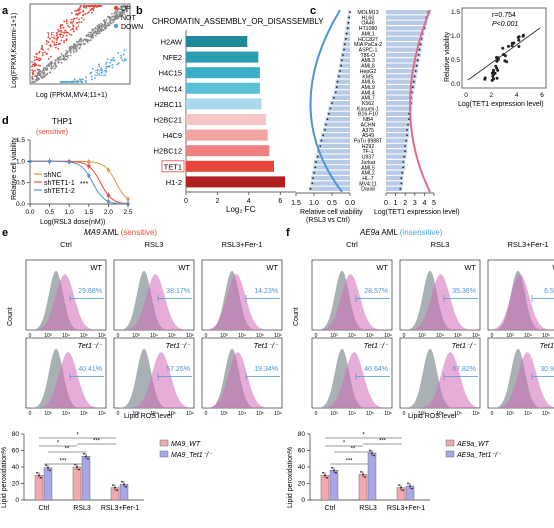  Describe the element at coordinates (455, 84) in the screenshot. I see `tick-label: 0.0` at that location.